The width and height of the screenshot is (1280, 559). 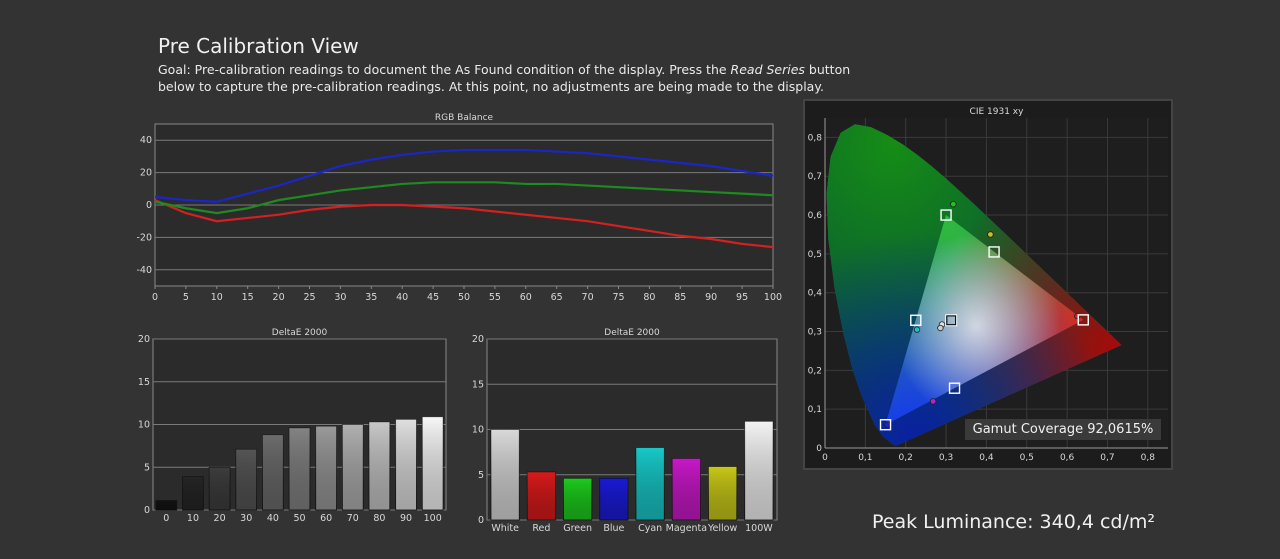 What do you see at coordinates (815, 333) in the screenshot?
I see `cie-y-tick-label: 0,3` at bounding box center [815, 333].